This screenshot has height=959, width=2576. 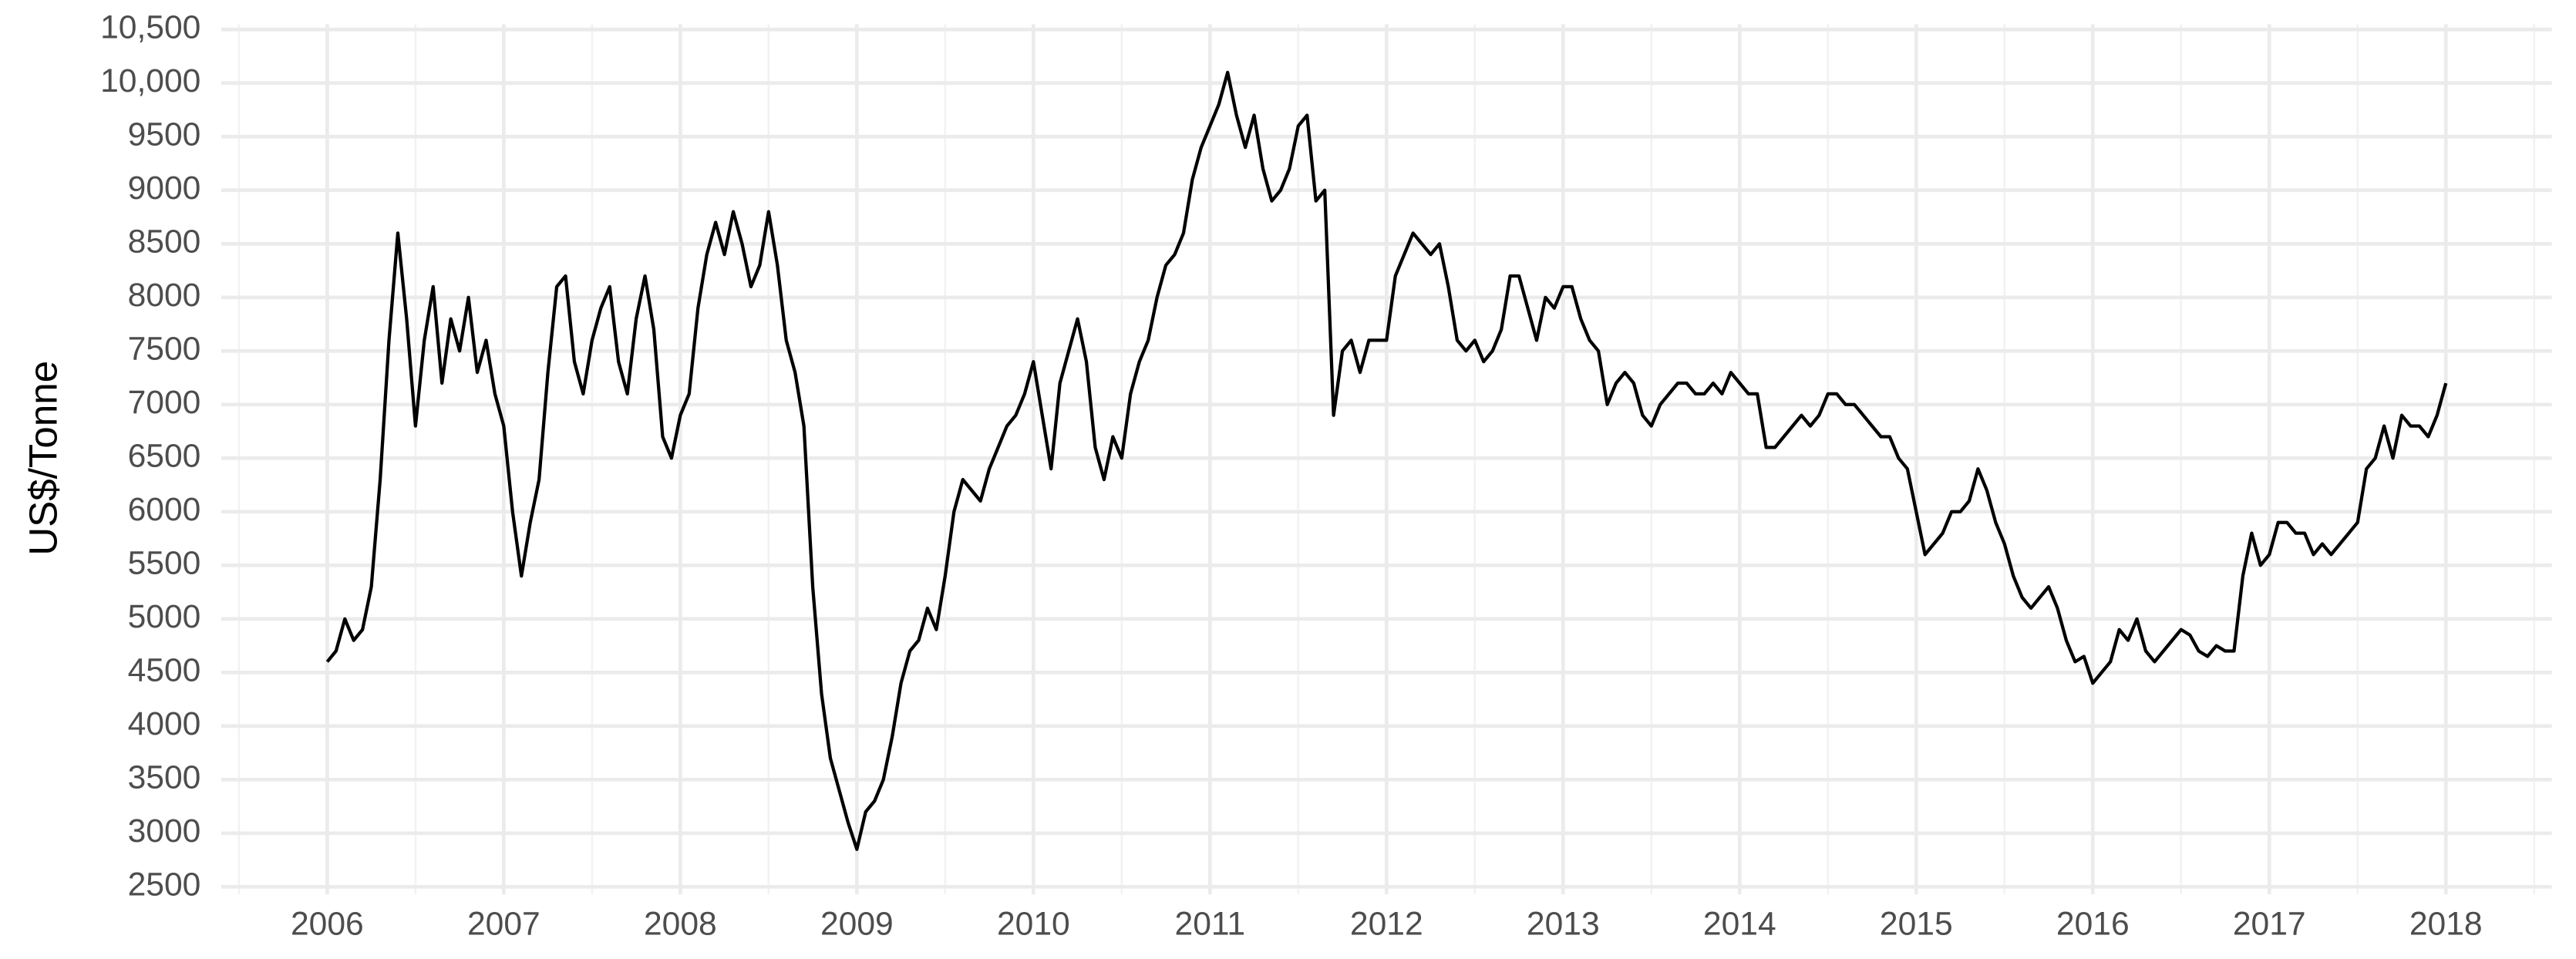 I want to click on y-tick-label: 7000, so click(x=165, y=402).